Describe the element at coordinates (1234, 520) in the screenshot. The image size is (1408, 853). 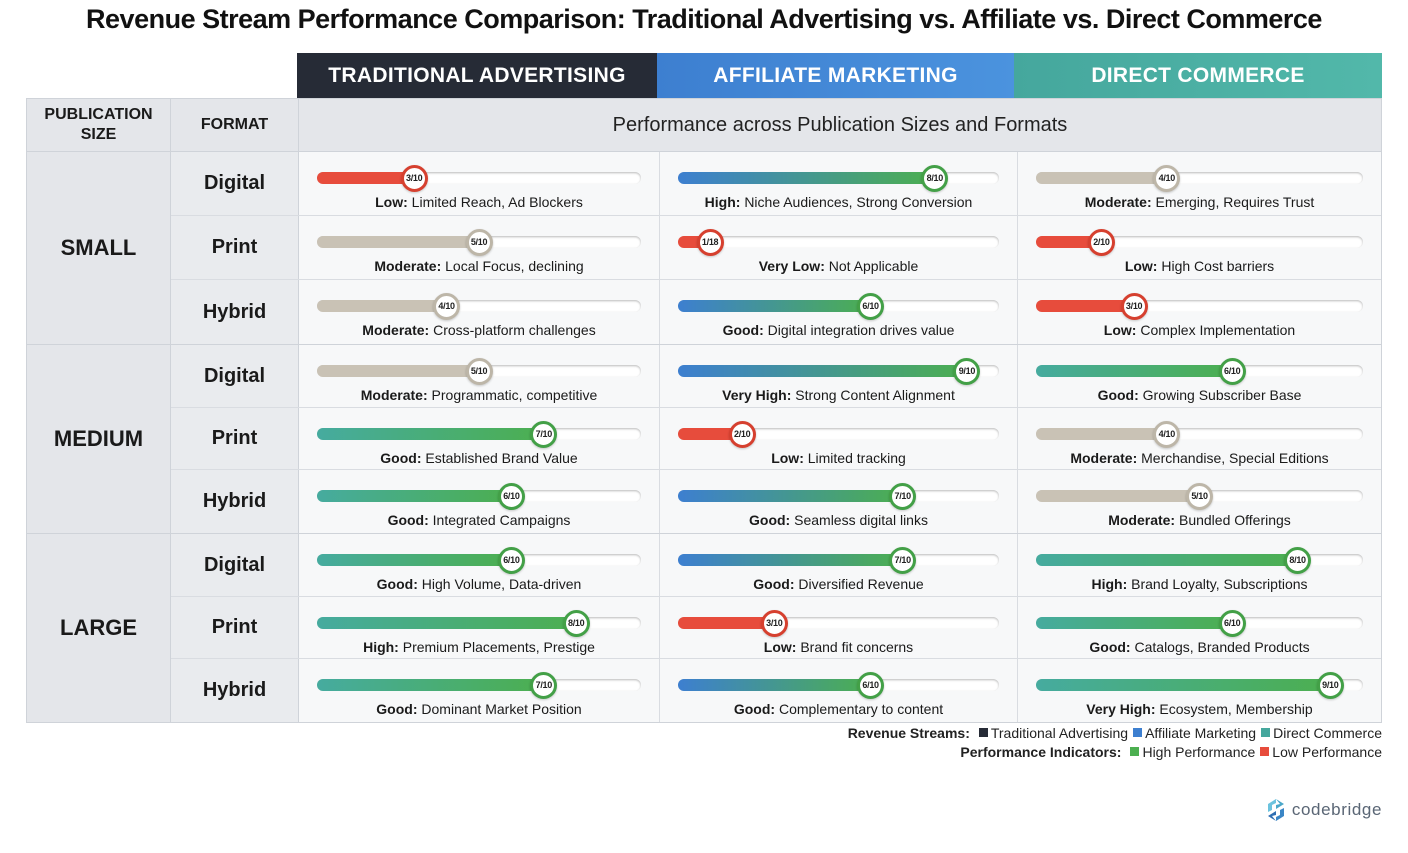
I see `performance-note: Bundled Offerings` at that location.